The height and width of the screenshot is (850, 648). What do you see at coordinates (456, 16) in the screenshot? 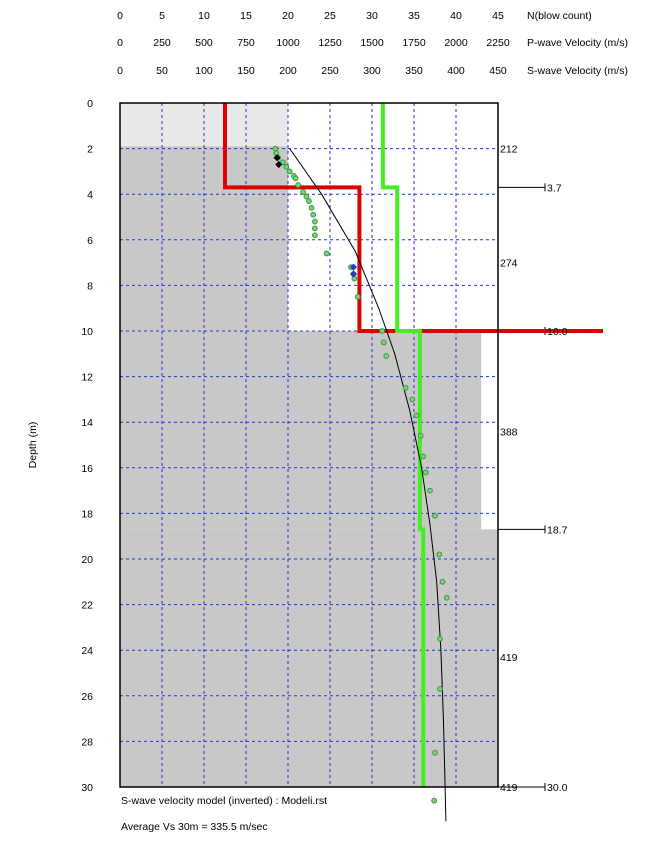
I see `top-axis-0-tick-label: 40` at bounding box center [456, 16].